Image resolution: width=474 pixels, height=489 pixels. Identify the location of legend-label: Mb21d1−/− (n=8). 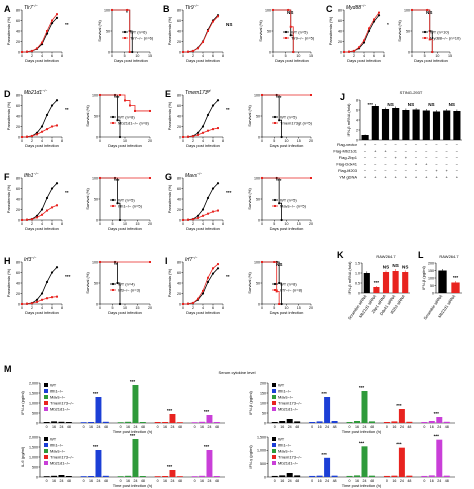
(133, 122).